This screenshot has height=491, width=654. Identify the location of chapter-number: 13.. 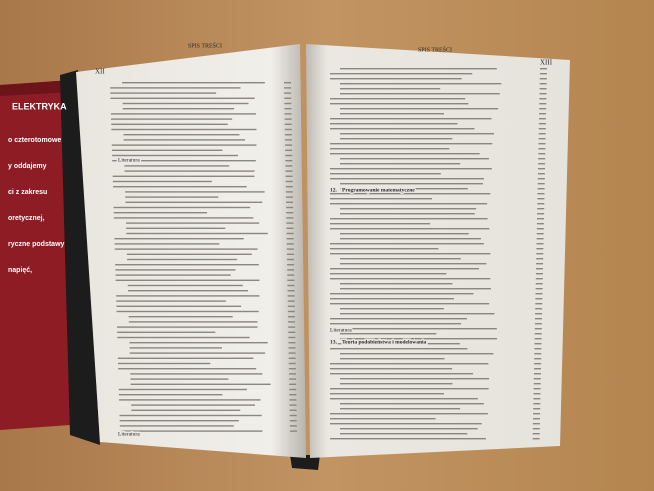
(334, 342).